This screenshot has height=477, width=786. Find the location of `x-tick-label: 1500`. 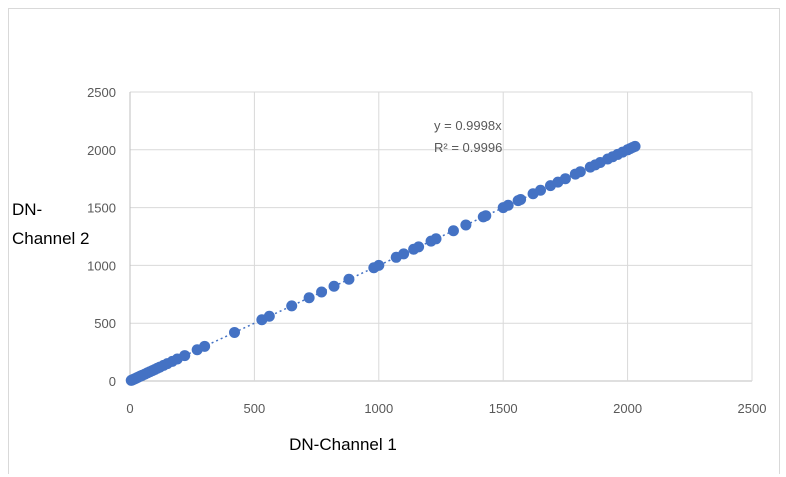

x-tick-label: 1500 is located at coordinates (503, 408).